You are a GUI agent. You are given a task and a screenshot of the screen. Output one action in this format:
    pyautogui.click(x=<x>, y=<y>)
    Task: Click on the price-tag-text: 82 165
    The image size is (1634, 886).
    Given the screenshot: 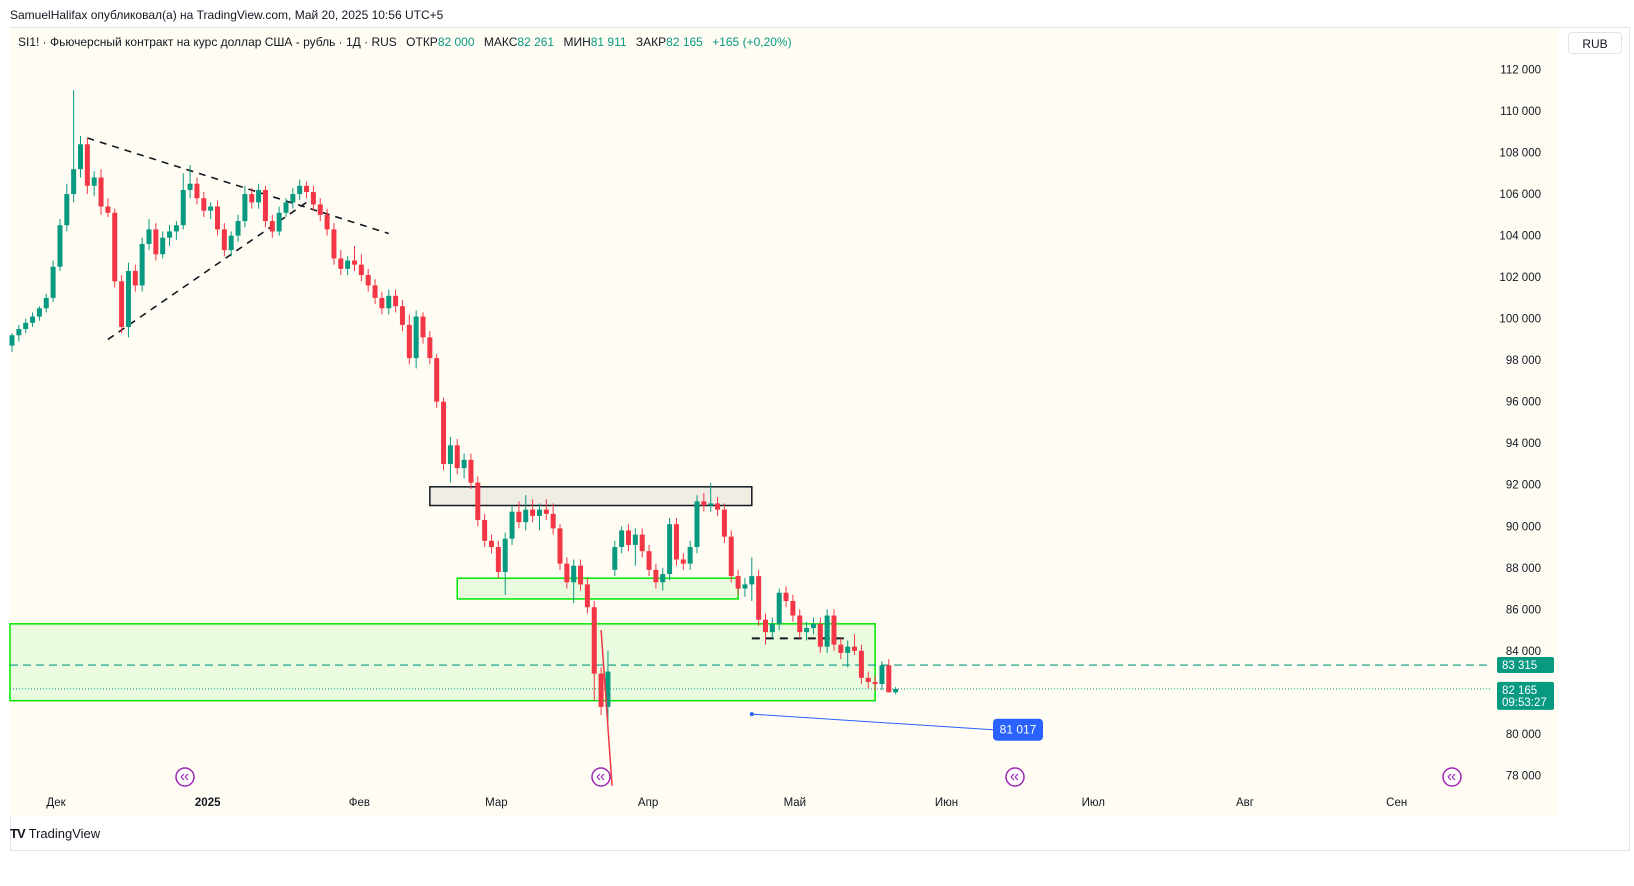 What is the action you would take?
    pyautogui.click(x=1519, y=691)
    